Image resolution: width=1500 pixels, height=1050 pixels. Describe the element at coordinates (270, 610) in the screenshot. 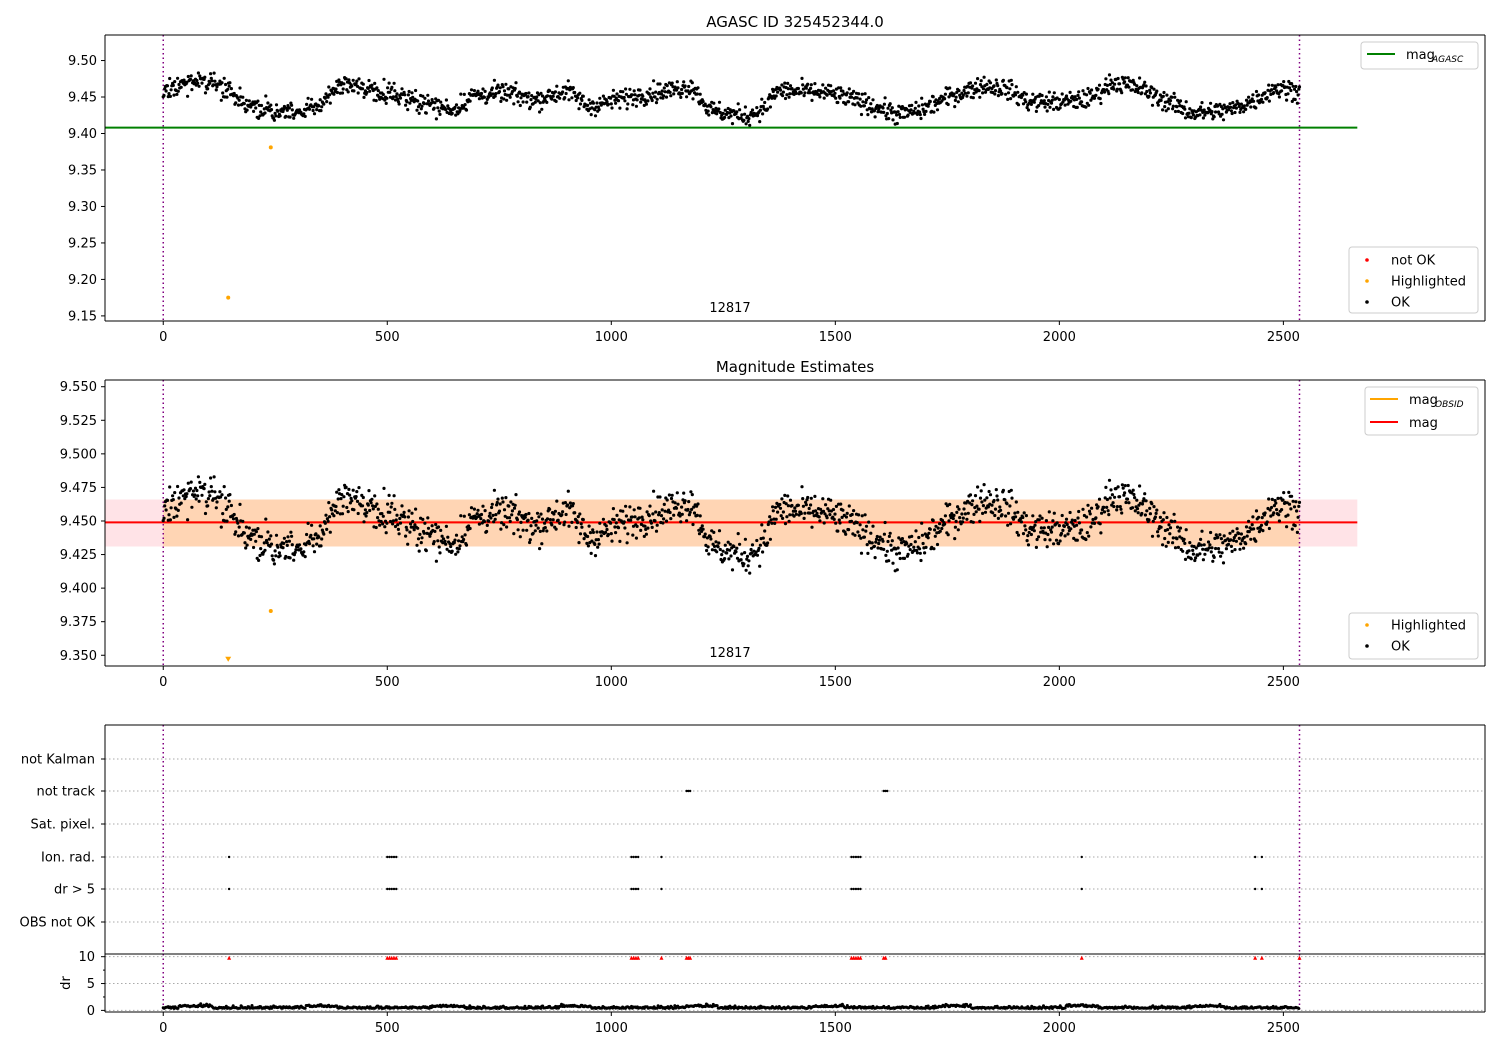

I see `highlighted-point` at that location.